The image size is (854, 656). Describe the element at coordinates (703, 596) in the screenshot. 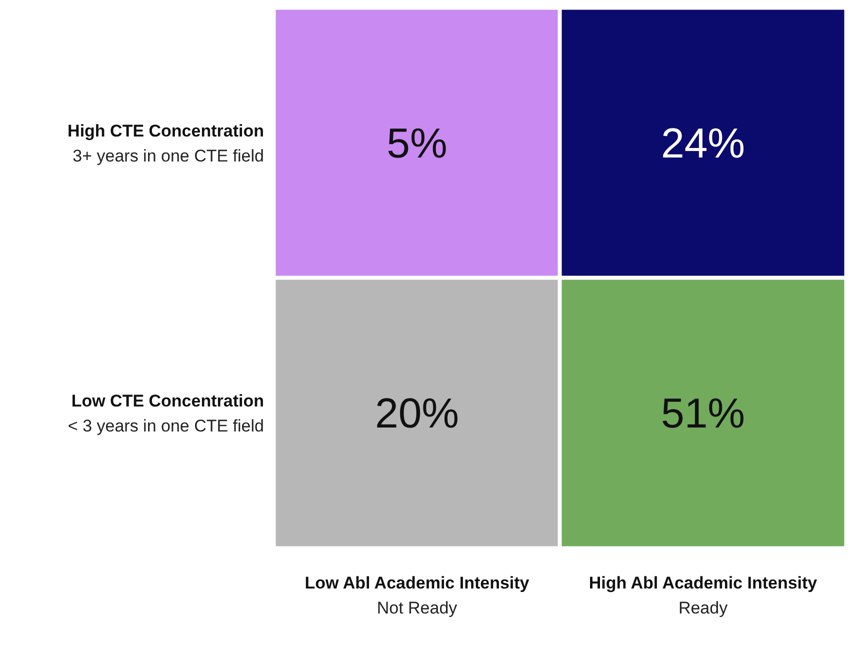

I see `x-tick-label: High Abl Academic Intensity Ready` at that location.